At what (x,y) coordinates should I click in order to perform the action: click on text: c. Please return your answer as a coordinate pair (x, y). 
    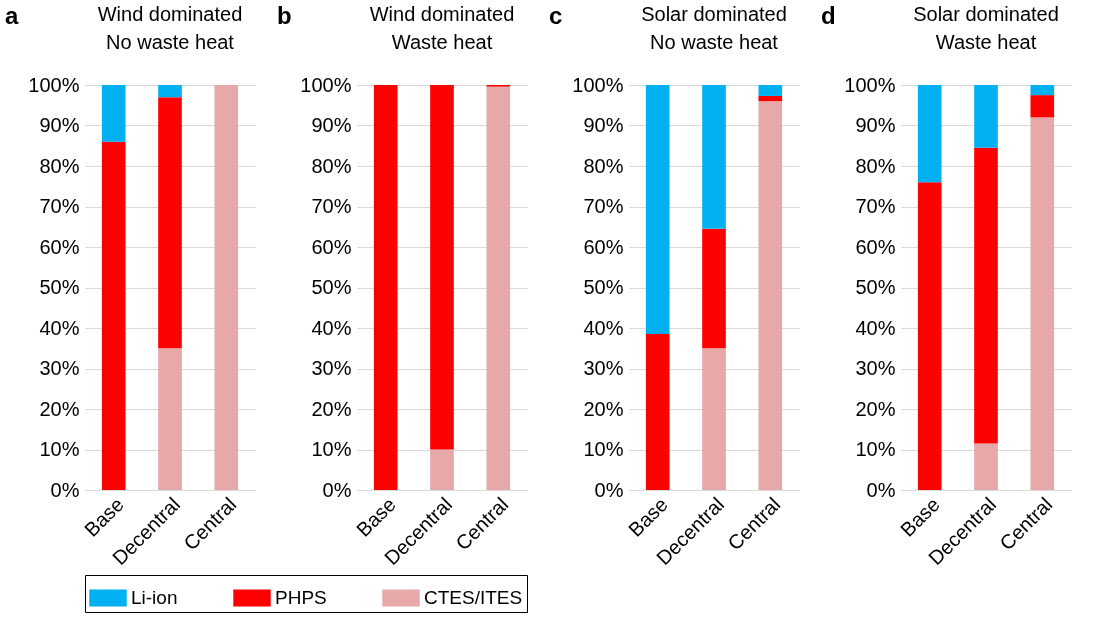
    Looking at the image, I should click on (556, 15).